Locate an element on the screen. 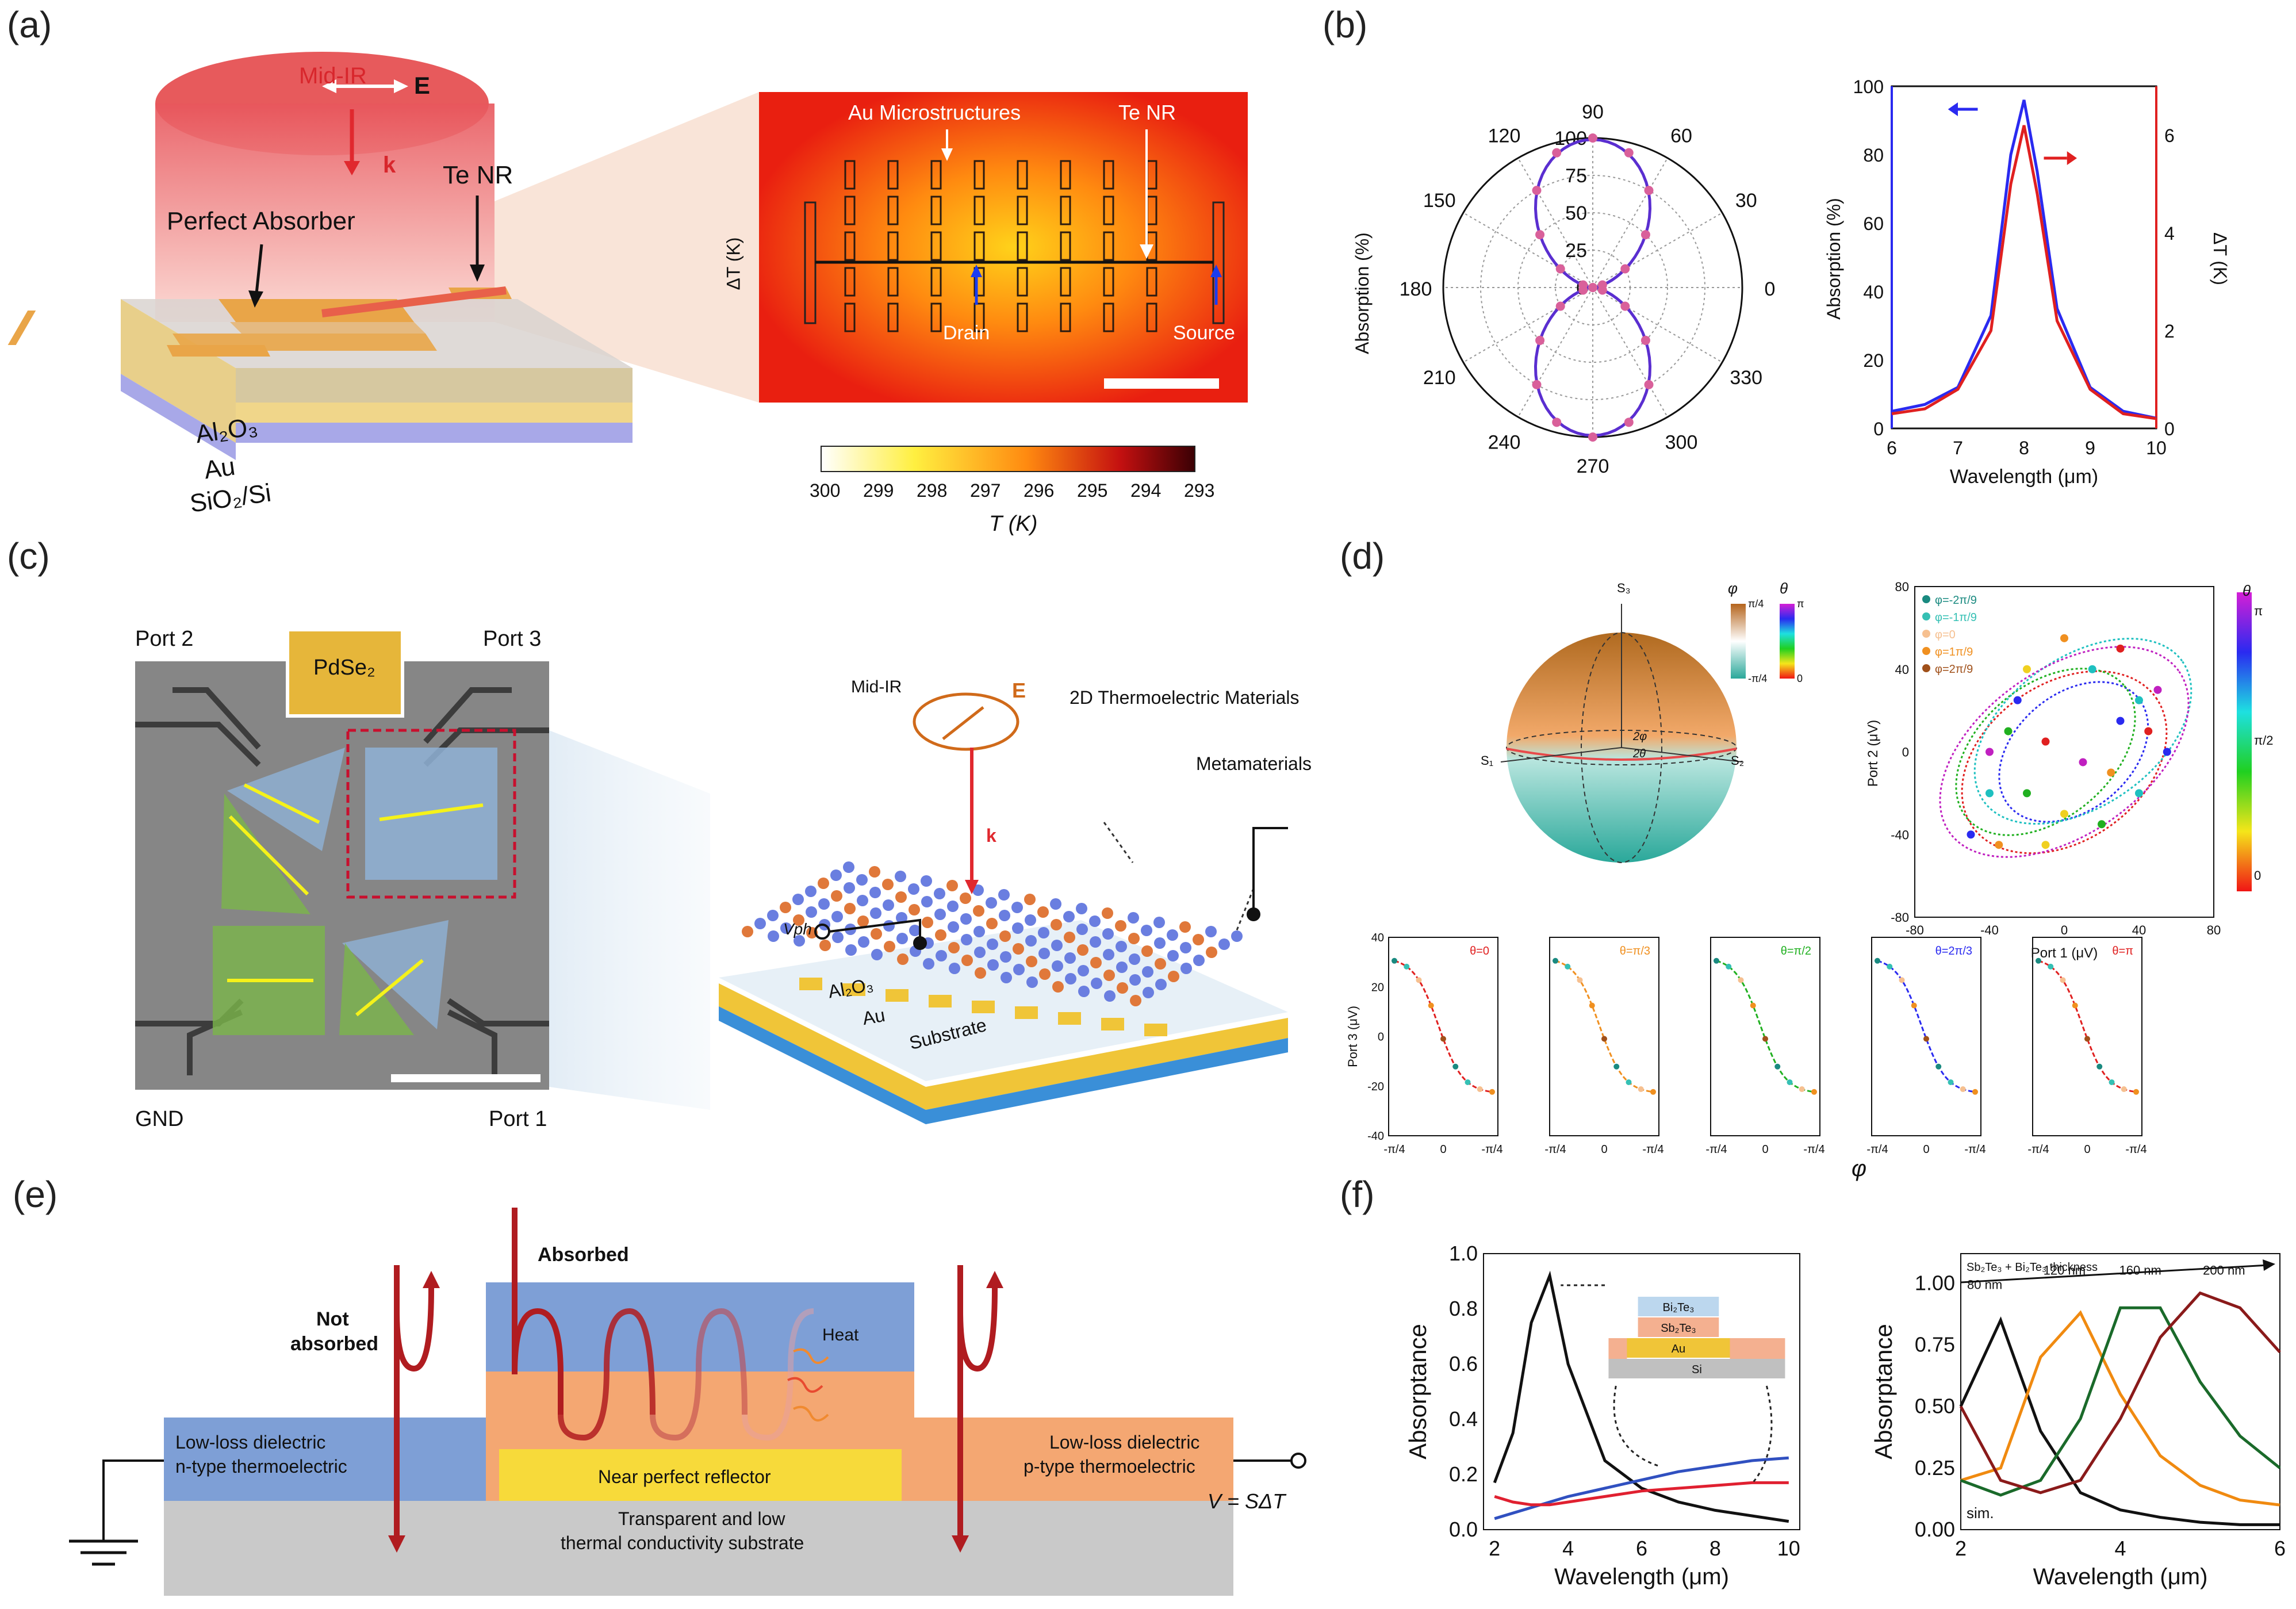  f-right-y-tick: 0.00 is located at coordinates (1935, 1529).